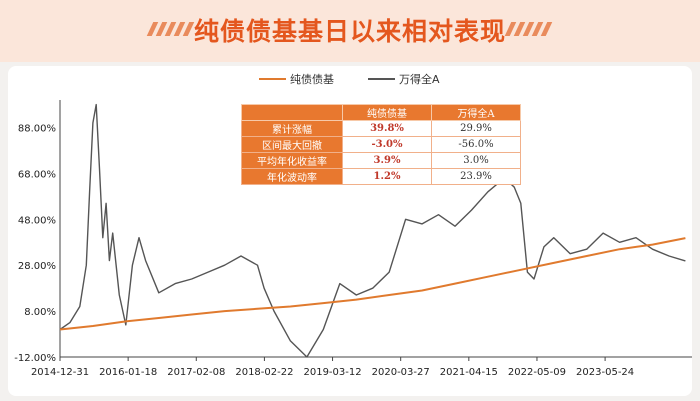 This screenshot has height=401, width=700. I want to click on stats-header-index: 万得全A, so click(476, 112).